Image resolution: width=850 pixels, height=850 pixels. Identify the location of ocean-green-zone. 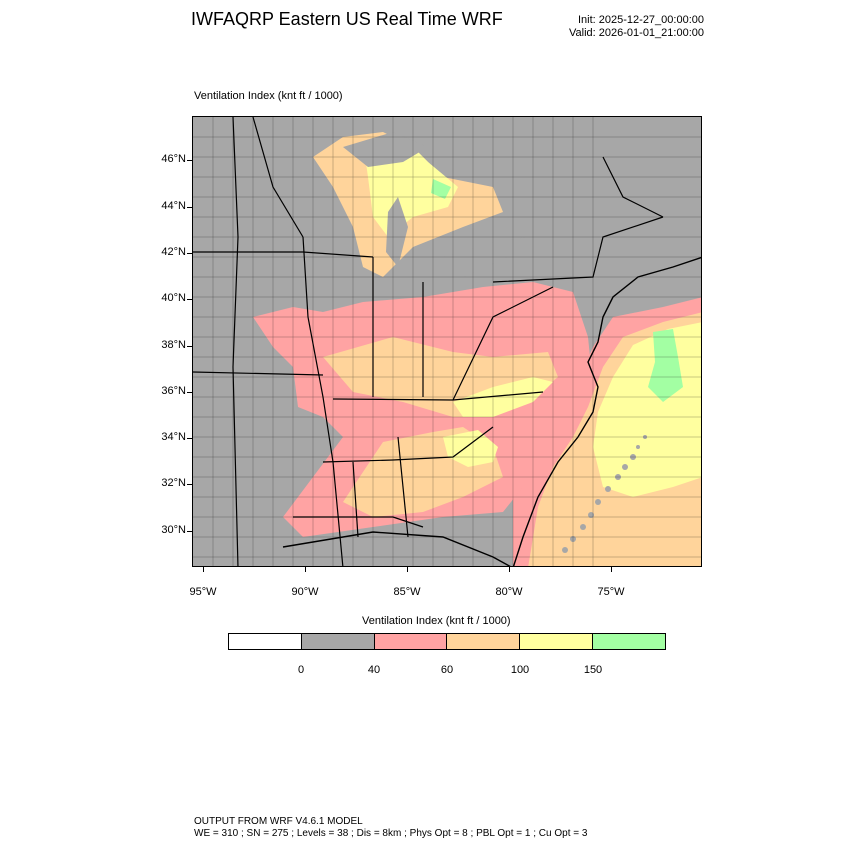
(665, 365).